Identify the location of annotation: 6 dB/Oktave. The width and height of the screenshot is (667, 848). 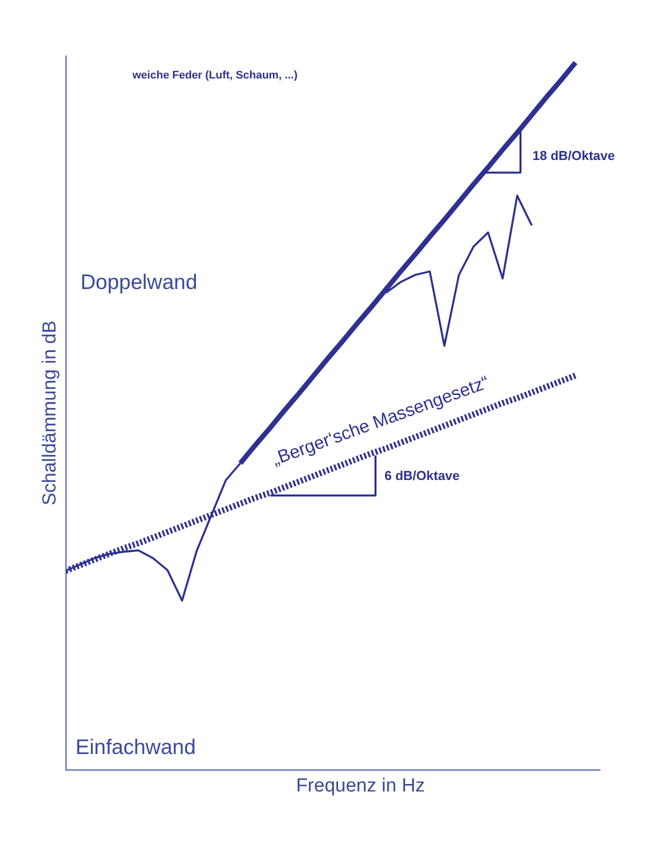
(422, 476).